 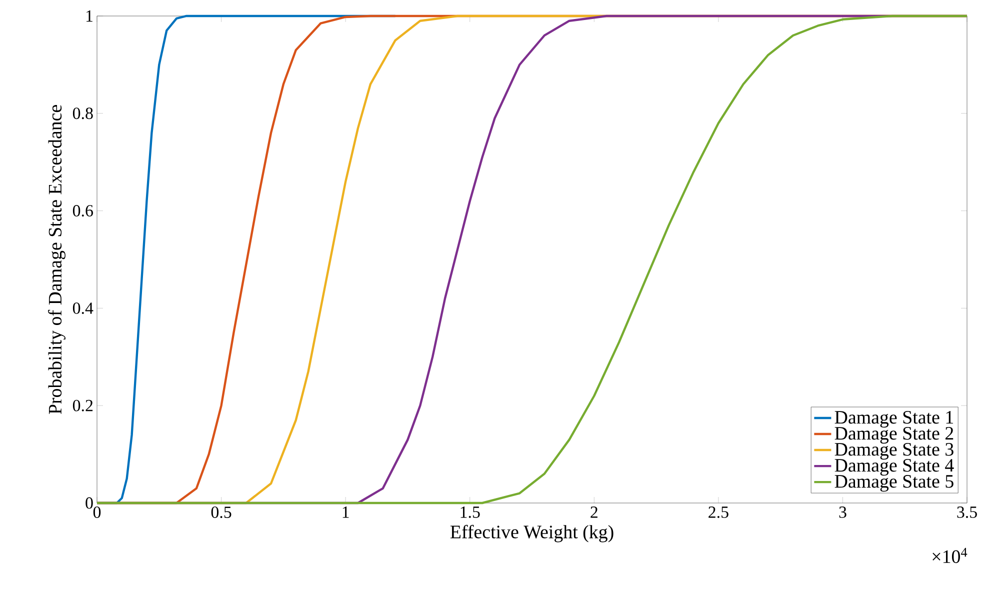 What do you see at coordinates (89, 16) in the screenshot?
I see `y-tick-label: 1` at bounding box center [89, 16].